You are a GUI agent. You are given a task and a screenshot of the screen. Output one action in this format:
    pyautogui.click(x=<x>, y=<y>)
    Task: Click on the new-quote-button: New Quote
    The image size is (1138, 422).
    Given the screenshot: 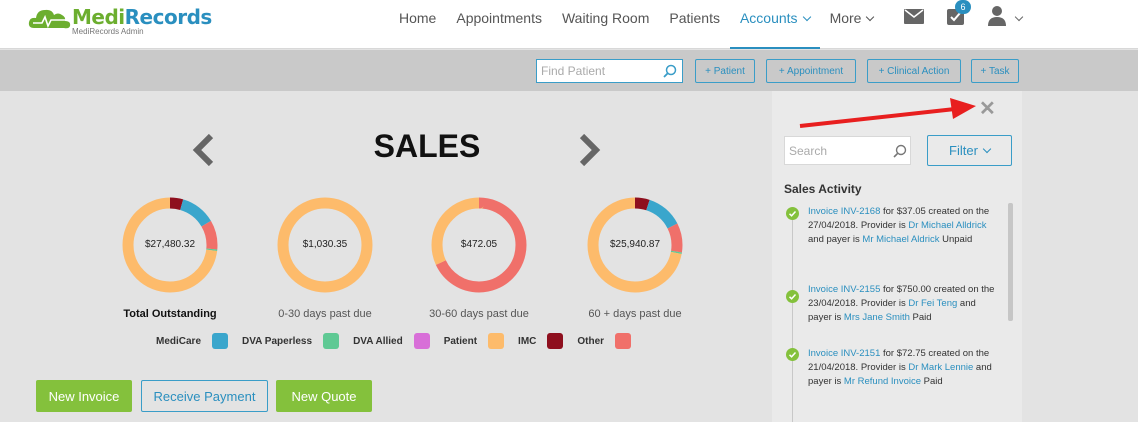 What is the action you would take?
    pyautogui.click(x=324, y=396)
    